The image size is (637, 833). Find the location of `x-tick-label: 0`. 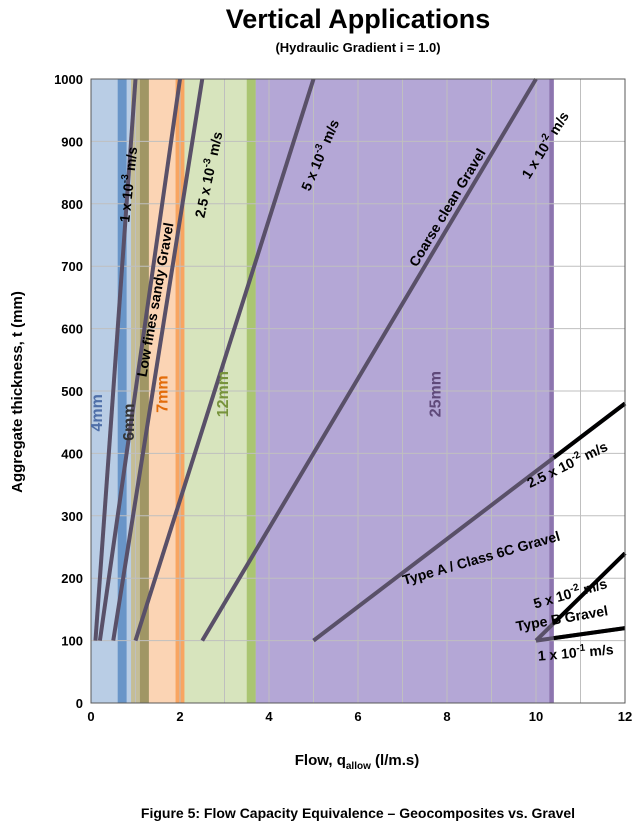

x-tick-label: 0 is located at coordinates (90, 716).